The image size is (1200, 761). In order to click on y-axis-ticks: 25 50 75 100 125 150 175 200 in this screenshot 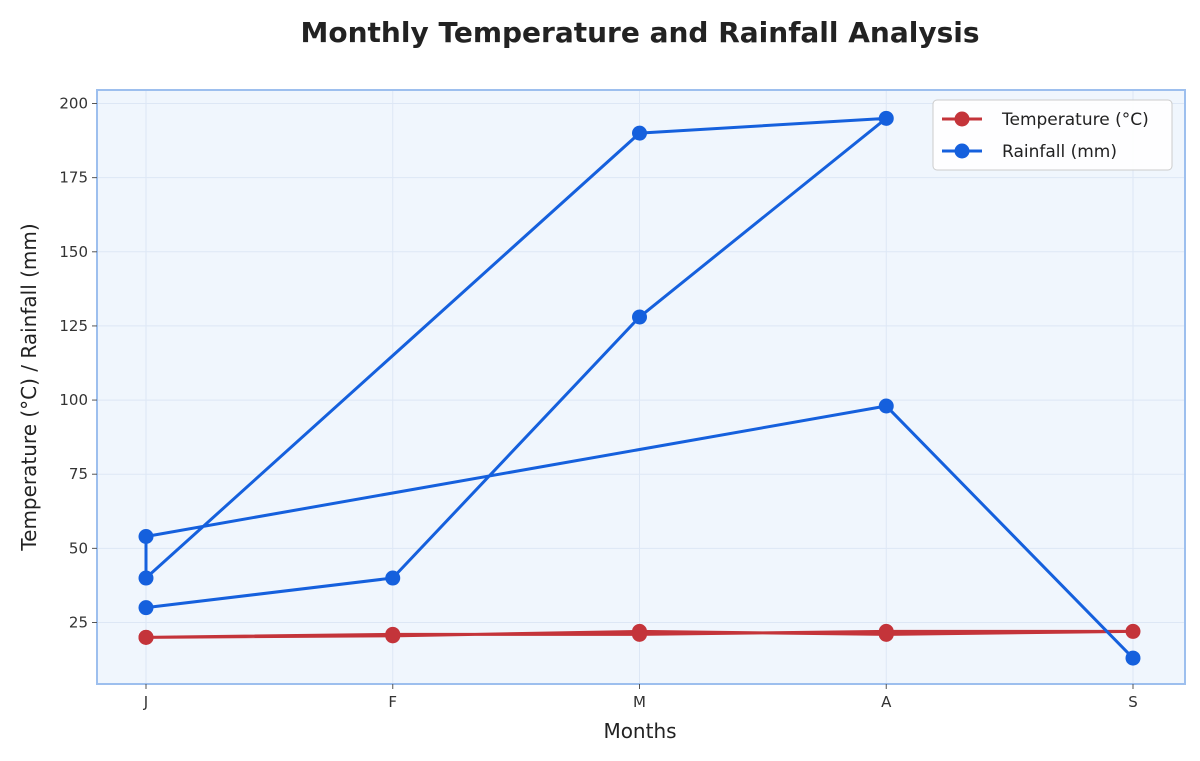, I will do `click(78, 363)`.